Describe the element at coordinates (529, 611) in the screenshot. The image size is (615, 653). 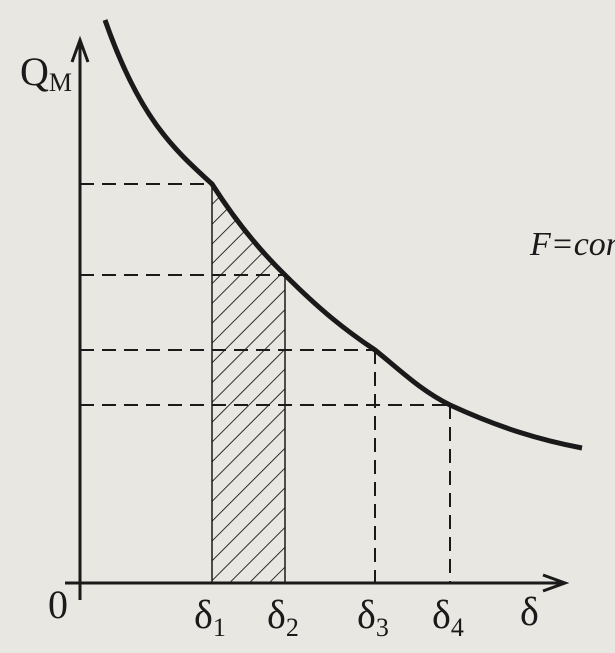
I see `x-axis-label: δ` at that location.